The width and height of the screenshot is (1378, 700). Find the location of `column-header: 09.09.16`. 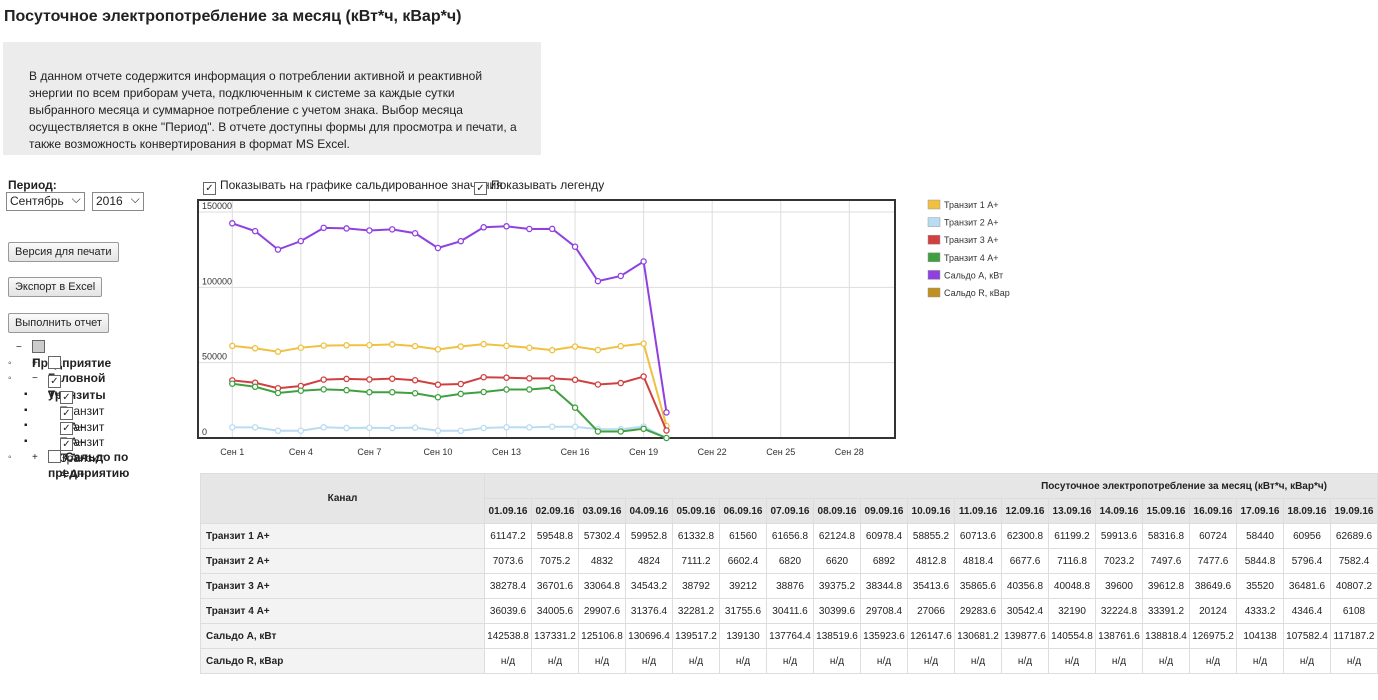

column-header: 09.09.16 is located at coordinates (884, 511).